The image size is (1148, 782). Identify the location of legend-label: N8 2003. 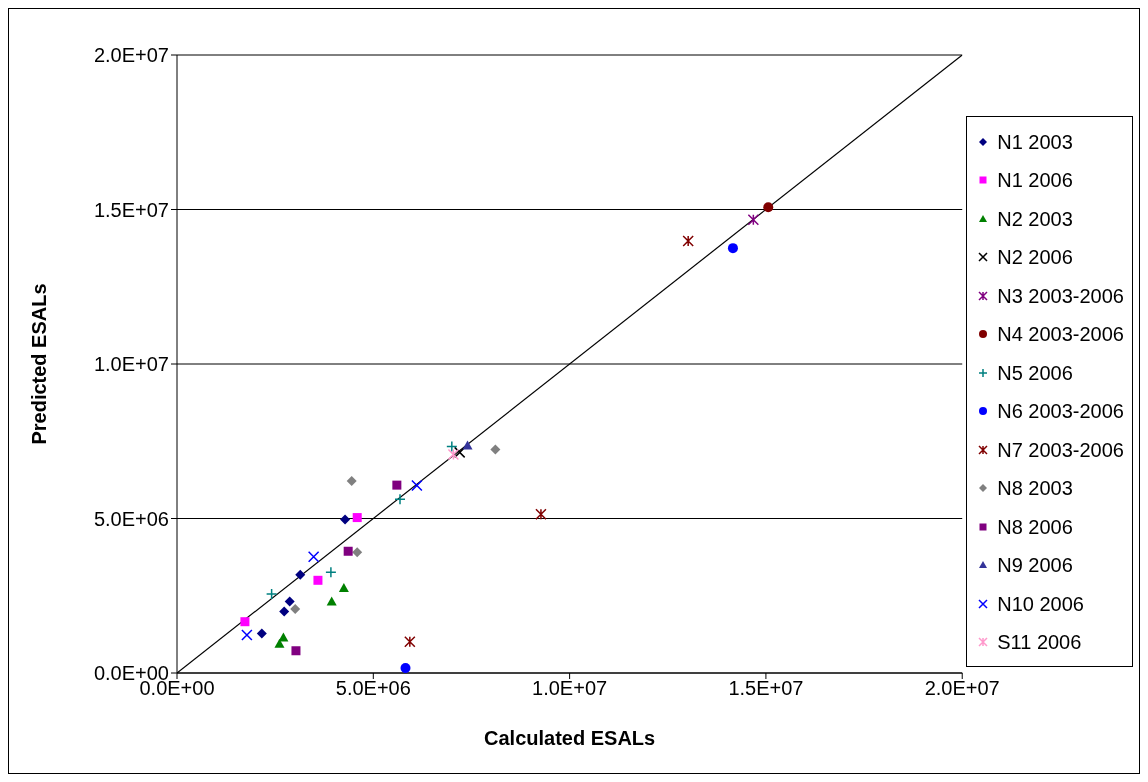
(1035, 488).